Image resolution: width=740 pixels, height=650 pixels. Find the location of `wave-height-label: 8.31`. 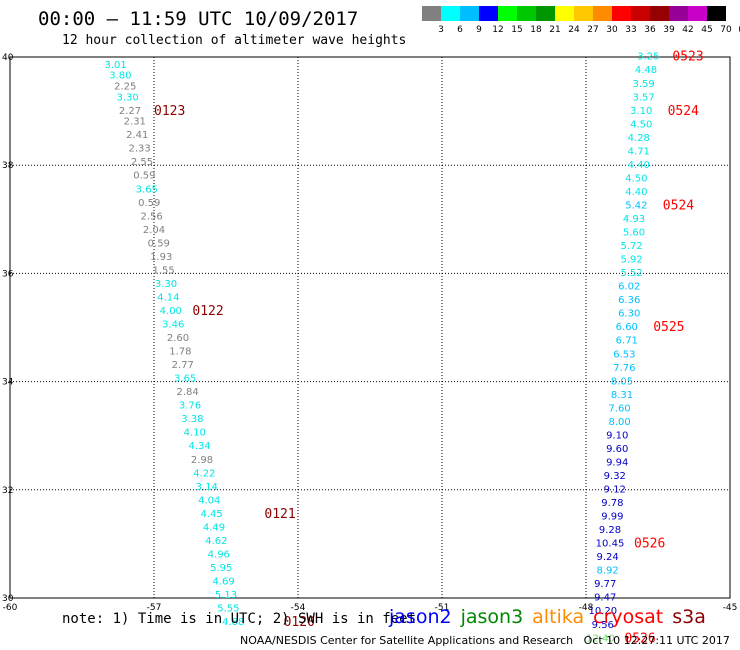

wave-height-label: 8.31 is located at coordinates (622, 395).